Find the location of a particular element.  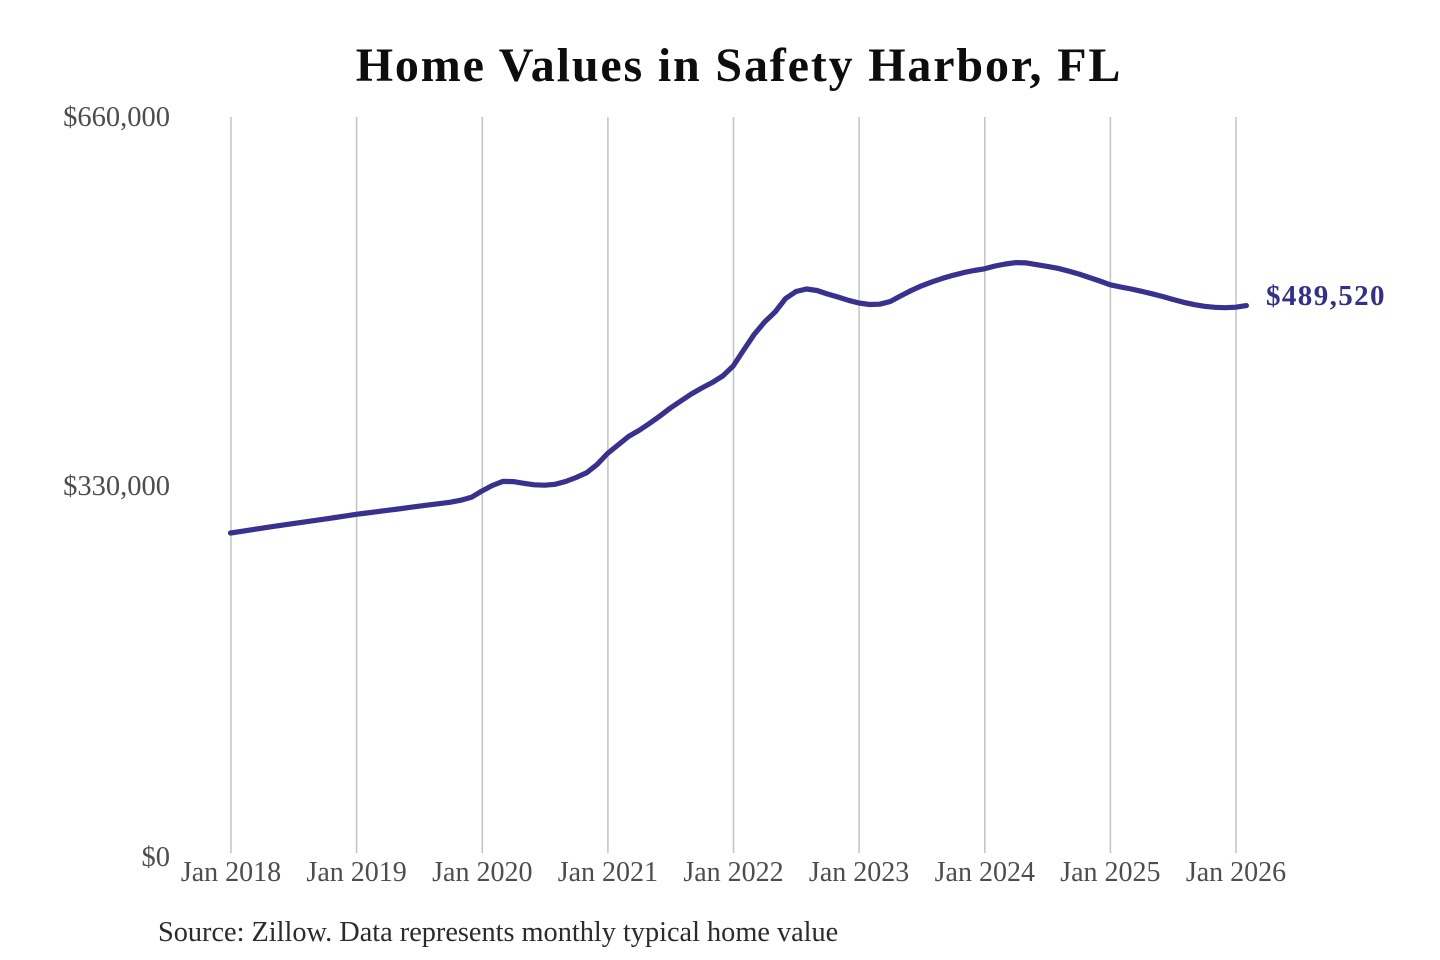

svg-text: Jan 2024 is located at coordinates (985, 872).